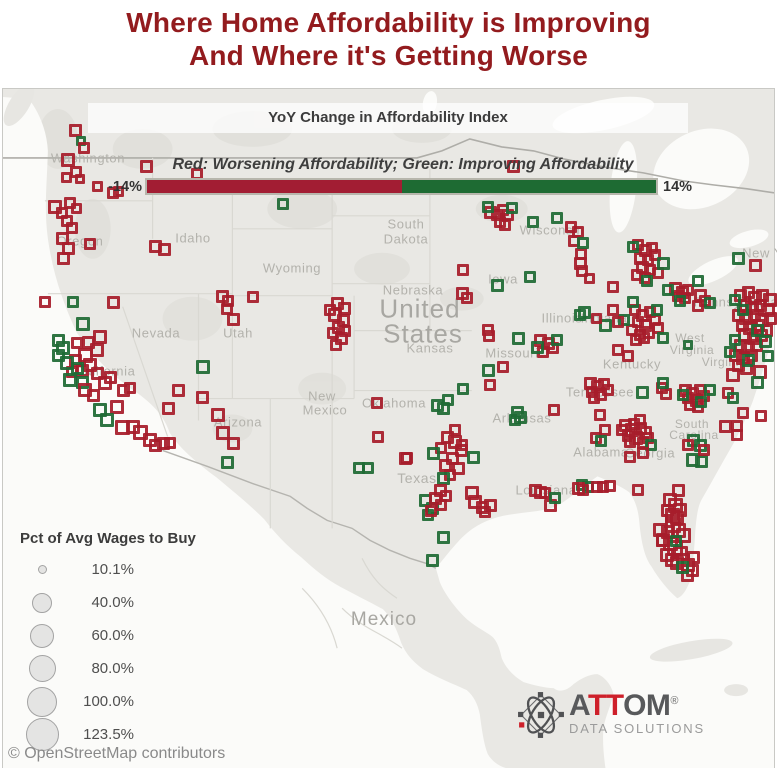 Image resolution: width=777 pixels, height=768 pixels. Describe the element at coordinates (528, 186) in the screenshot. I see `colorbar-positive-segment` at that location.